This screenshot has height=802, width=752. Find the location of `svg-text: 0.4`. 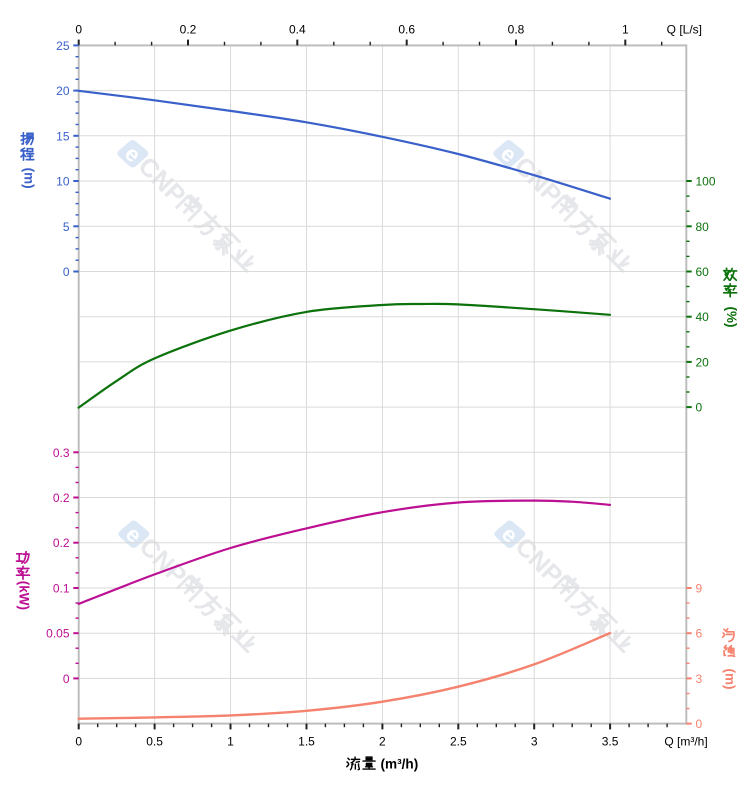

svg-text: 0.4 is located at coordinates (297, 29).